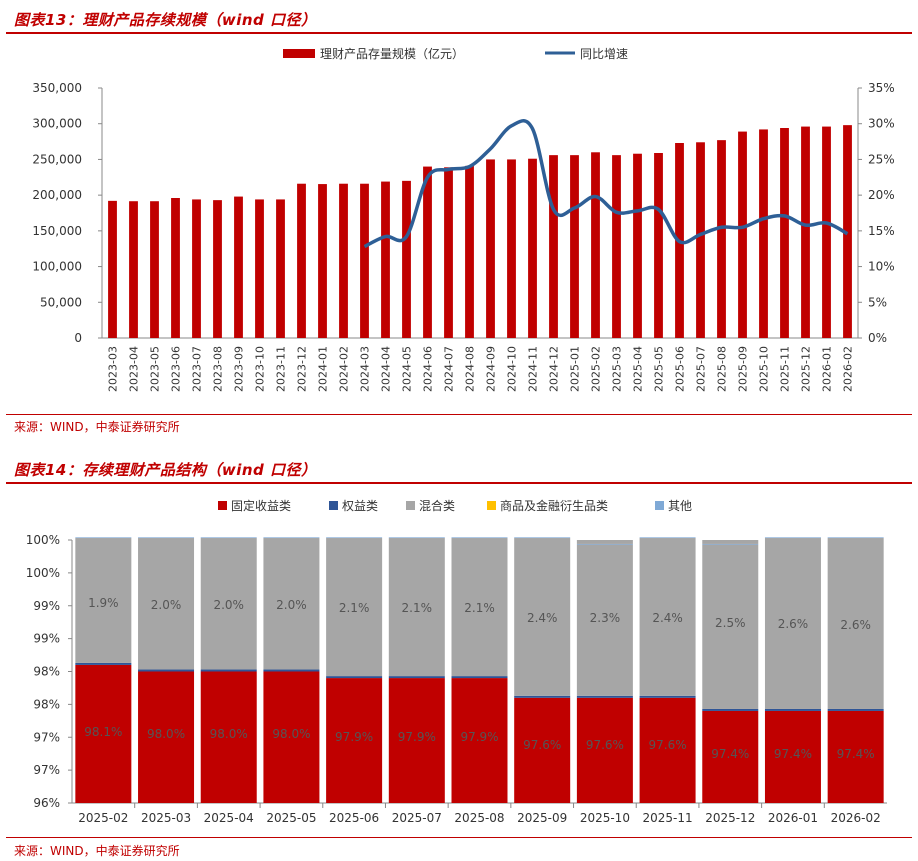  What do you see at coordinates (881, 88) in the screenshot?
I see `right-tick-label: 35%` at bounding box center [881, 88].